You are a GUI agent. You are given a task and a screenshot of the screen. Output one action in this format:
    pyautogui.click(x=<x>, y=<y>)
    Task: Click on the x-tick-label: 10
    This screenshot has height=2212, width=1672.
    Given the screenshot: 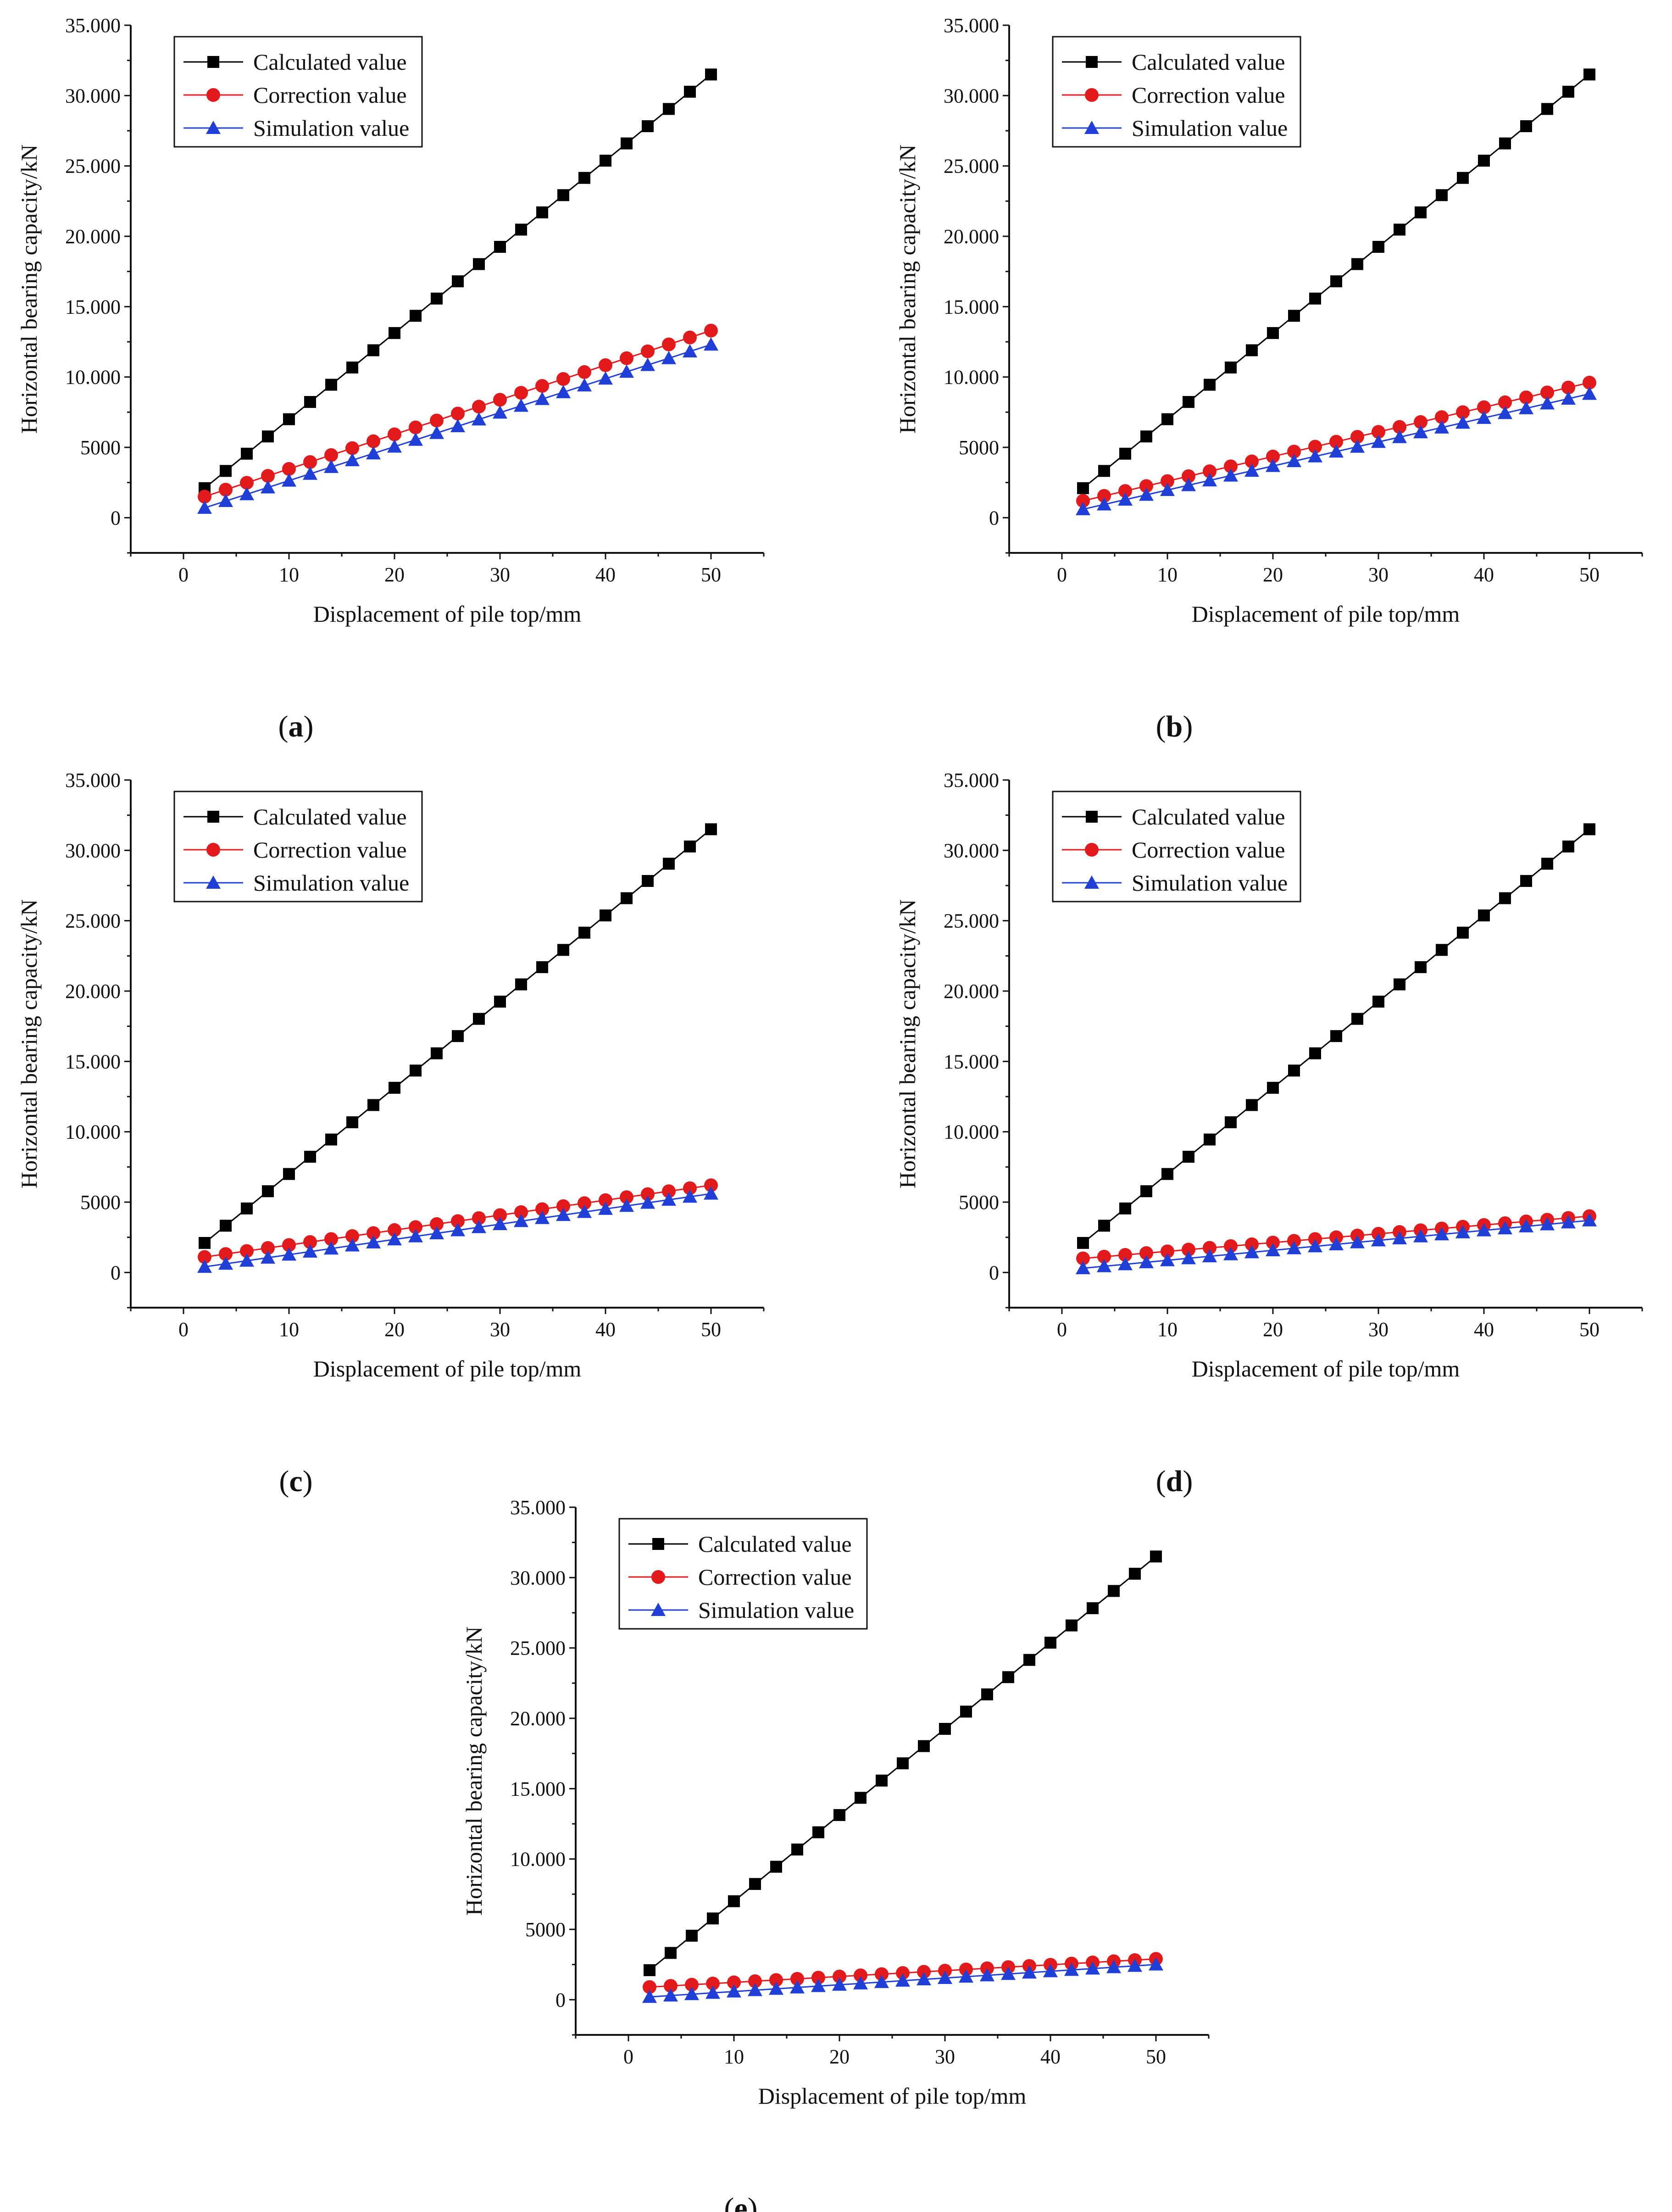 What is the action you would take?
    pyautogui.click(x=1167, y=1329)
    